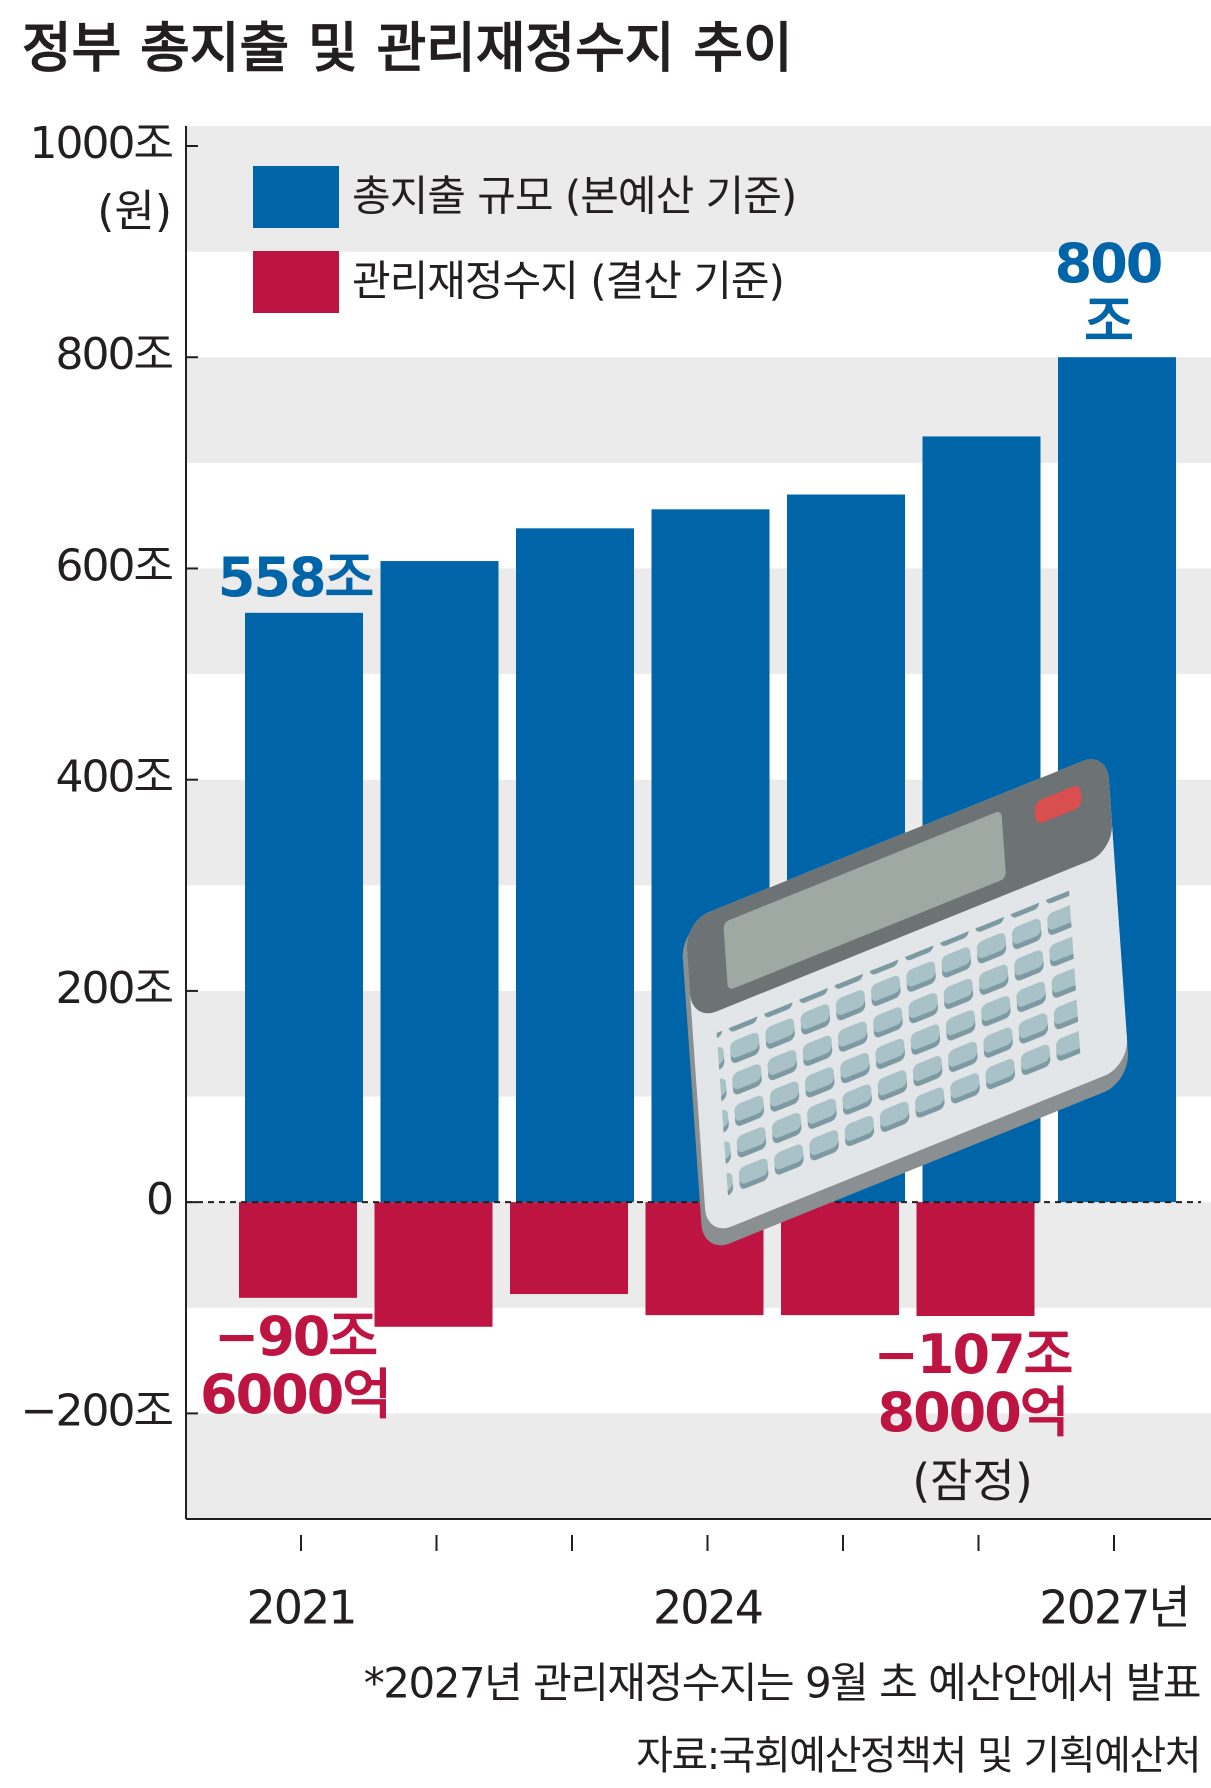  I want to click on legend-label: 관리재정수지 (결산 기준), so click(568, 281).